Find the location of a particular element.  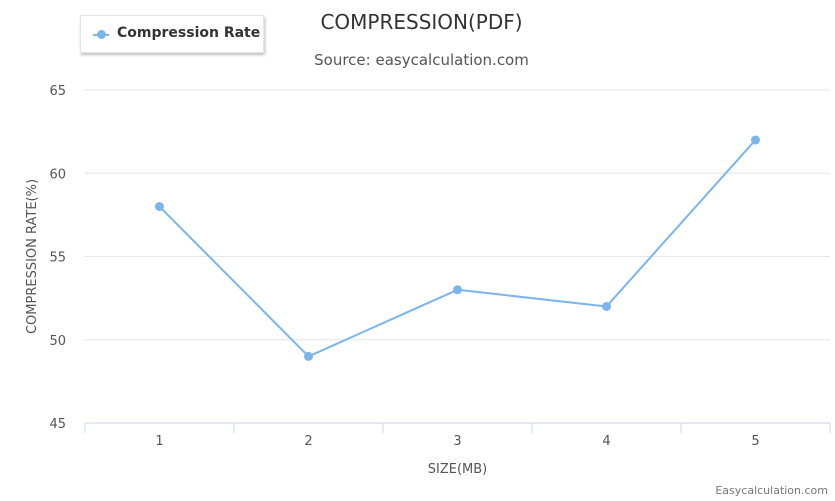

legend-item-compression-rate: Compression Rate is located at coordinates (189, 33).